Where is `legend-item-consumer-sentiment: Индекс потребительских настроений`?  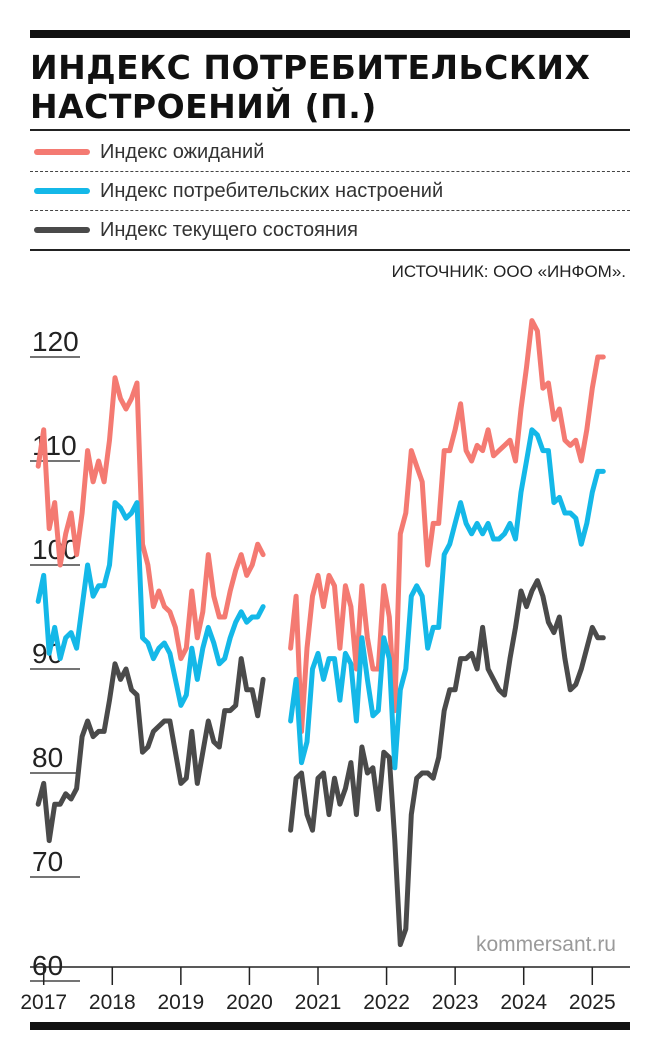 legend-item-consumer-sentiment: Индекс потребительских настроений is located at coordinates (238, 191).